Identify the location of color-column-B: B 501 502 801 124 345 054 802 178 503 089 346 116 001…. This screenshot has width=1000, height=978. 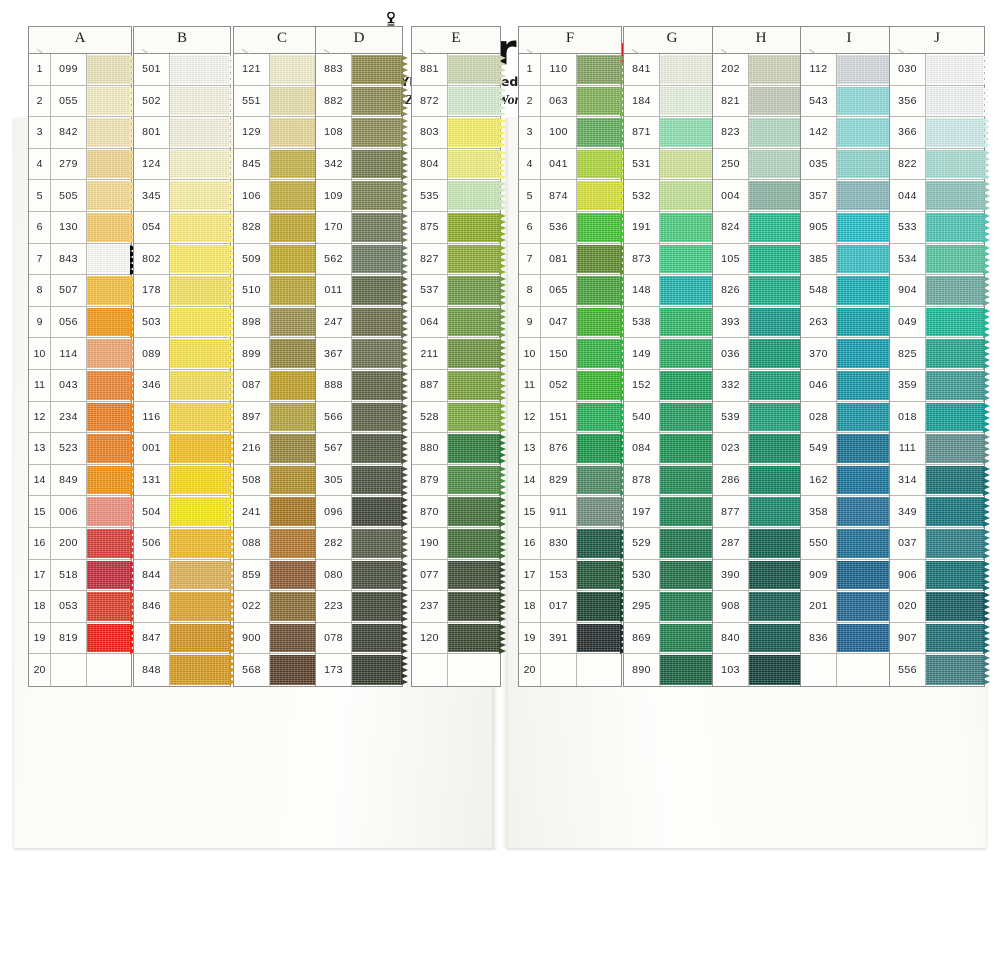
(184, 356).